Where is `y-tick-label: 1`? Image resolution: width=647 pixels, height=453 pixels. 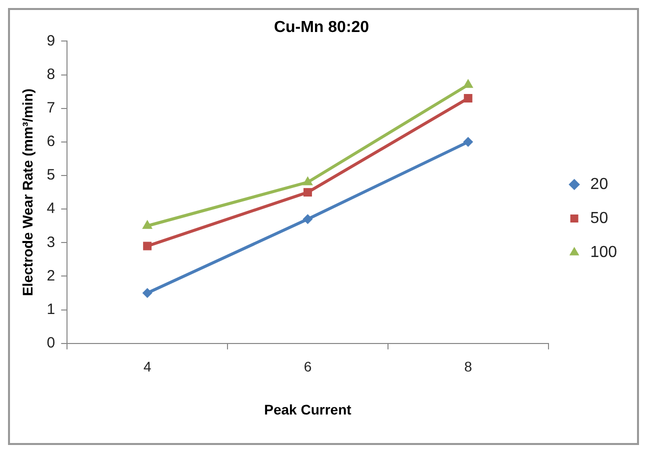 y-tick-label: 1 is located at coordinates (51, 309).